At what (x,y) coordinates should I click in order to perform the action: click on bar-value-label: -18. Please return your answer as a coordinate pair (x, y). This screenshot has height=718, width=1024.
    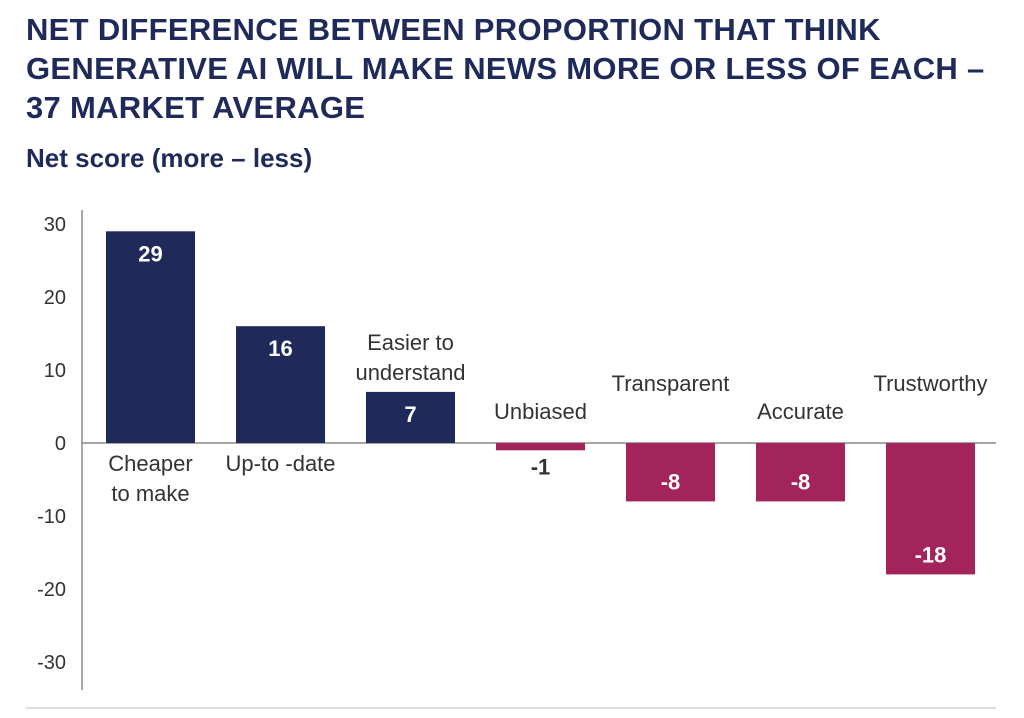
    Looking at the image, I should click on (931, 554).